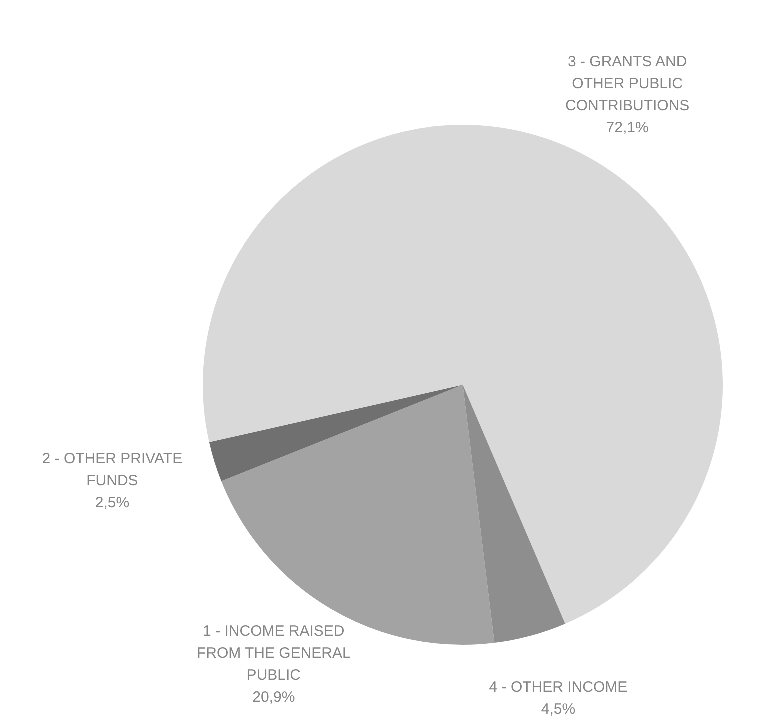  I want to click on data-label: 4,5%, so click(558, 709).